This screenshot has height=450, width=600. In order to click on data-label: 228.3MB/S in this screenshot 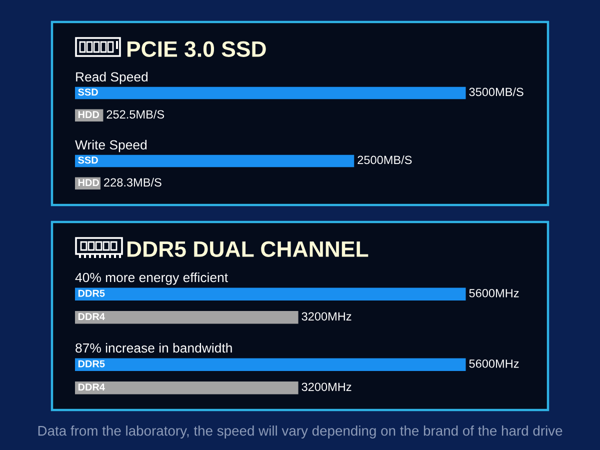, I will do `click(133, 182)`.